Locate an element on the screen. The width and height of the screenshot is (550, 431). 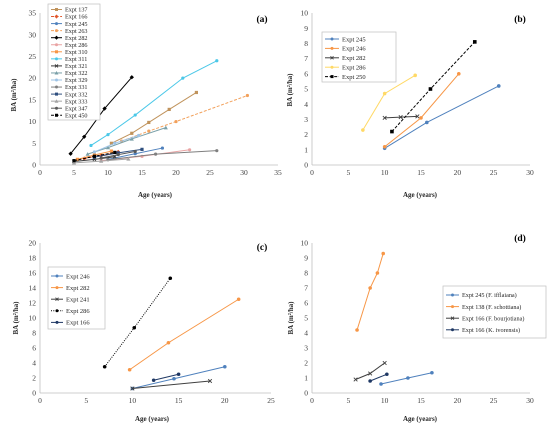
y-tick-label: 25 is located at coordinates (33, 56).